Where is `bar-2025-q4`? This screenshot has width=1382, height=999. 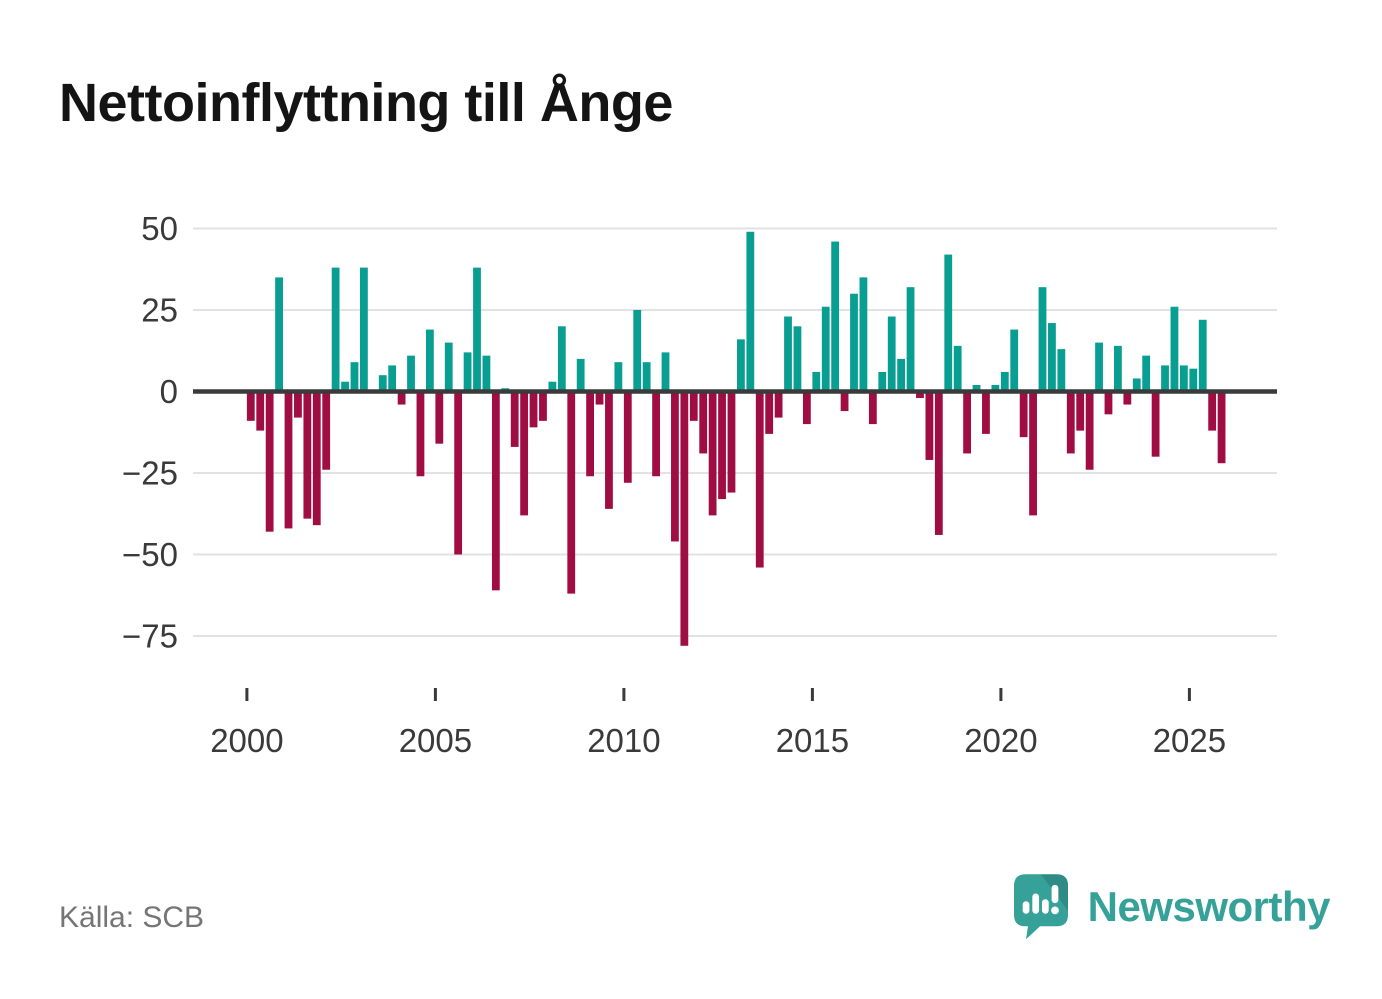 bar-2025-q4 is located at coordinates (1221, 427).